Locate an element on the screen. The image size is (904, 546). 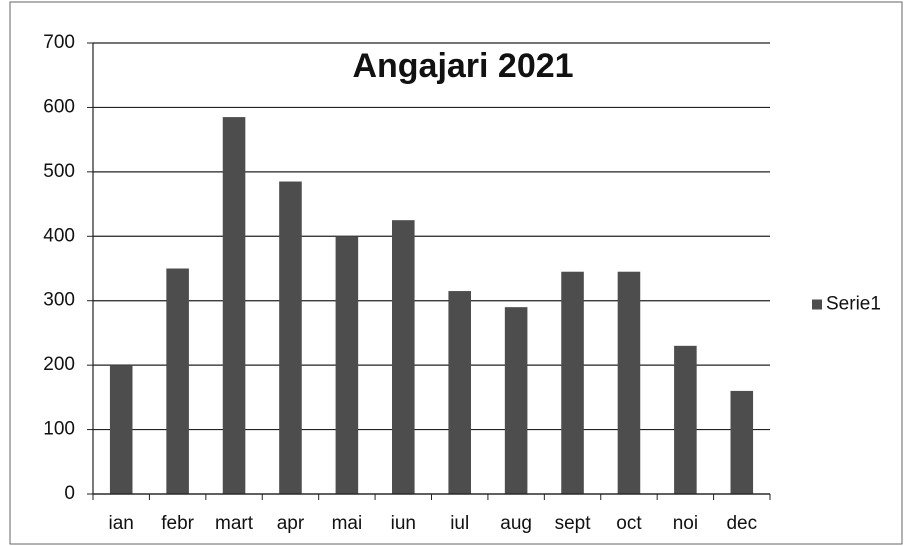
x-tick-label: mart is located at coordinates (234, 523).